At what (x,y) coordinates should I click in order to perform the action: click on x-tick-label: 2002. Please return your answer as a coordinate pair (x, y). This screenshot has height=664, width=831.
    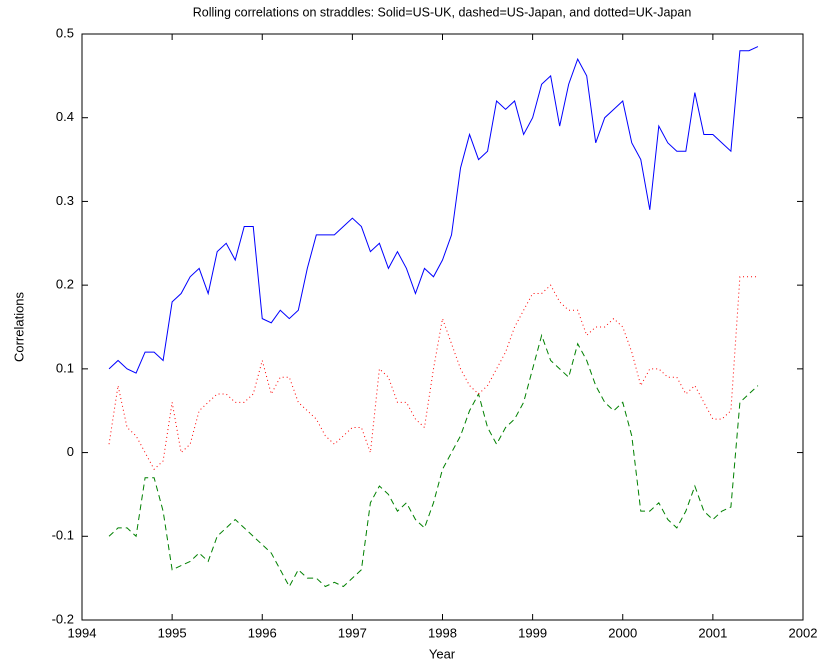
    Looking at the image, I should click on (803, 632).